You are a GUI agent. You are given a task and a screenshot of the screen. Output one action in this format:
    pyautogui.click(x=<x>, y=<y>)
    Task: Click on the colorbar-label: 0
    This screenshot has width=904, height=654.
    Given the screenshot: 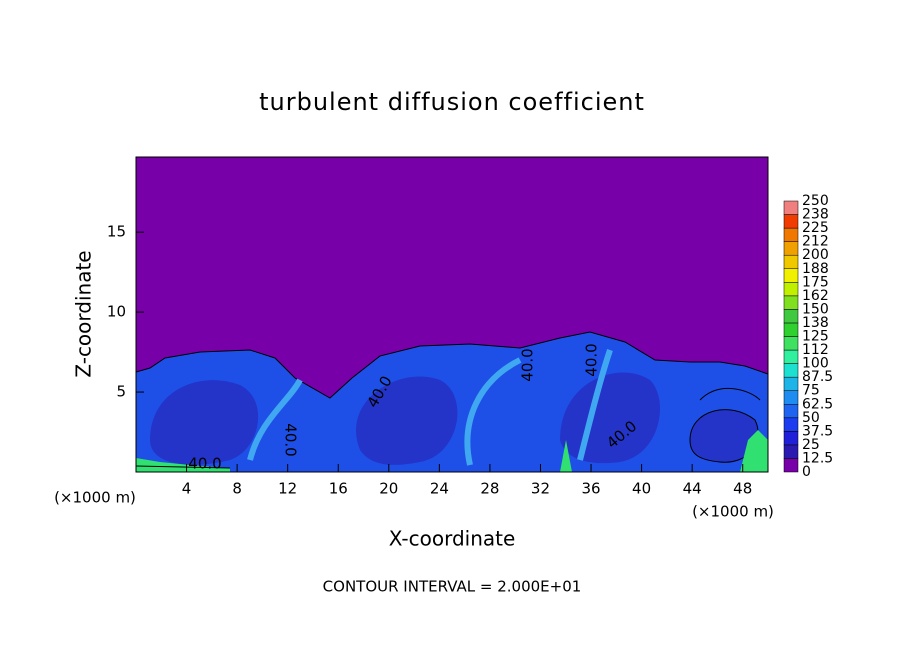 What is the action you would take?
    pyautogui.click(x=806, y=472)
    